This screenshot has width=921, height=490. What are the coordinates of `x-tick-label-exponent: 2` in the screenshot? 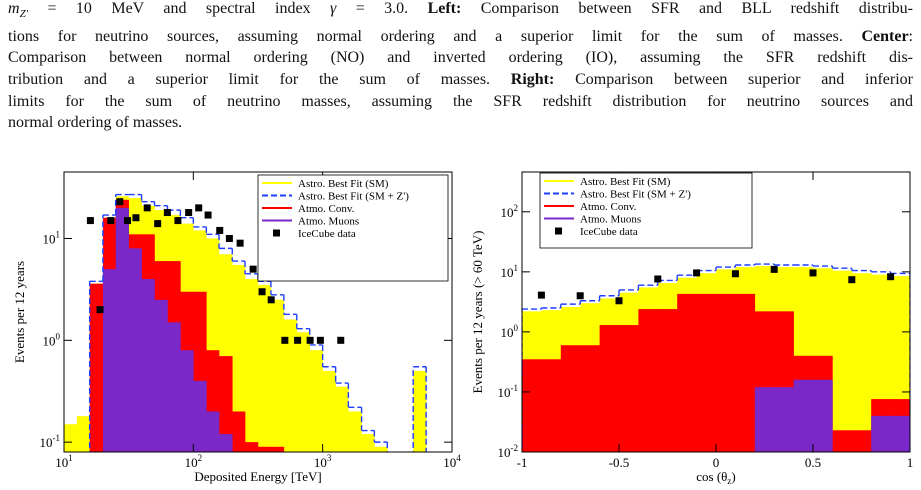 It's located at (200, 458).